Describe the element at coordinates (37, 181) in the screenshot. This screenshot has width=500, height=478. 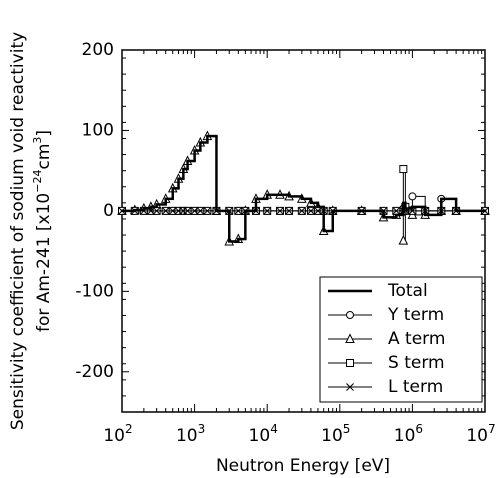
I see `y-axis-label-part: −24` at that location.